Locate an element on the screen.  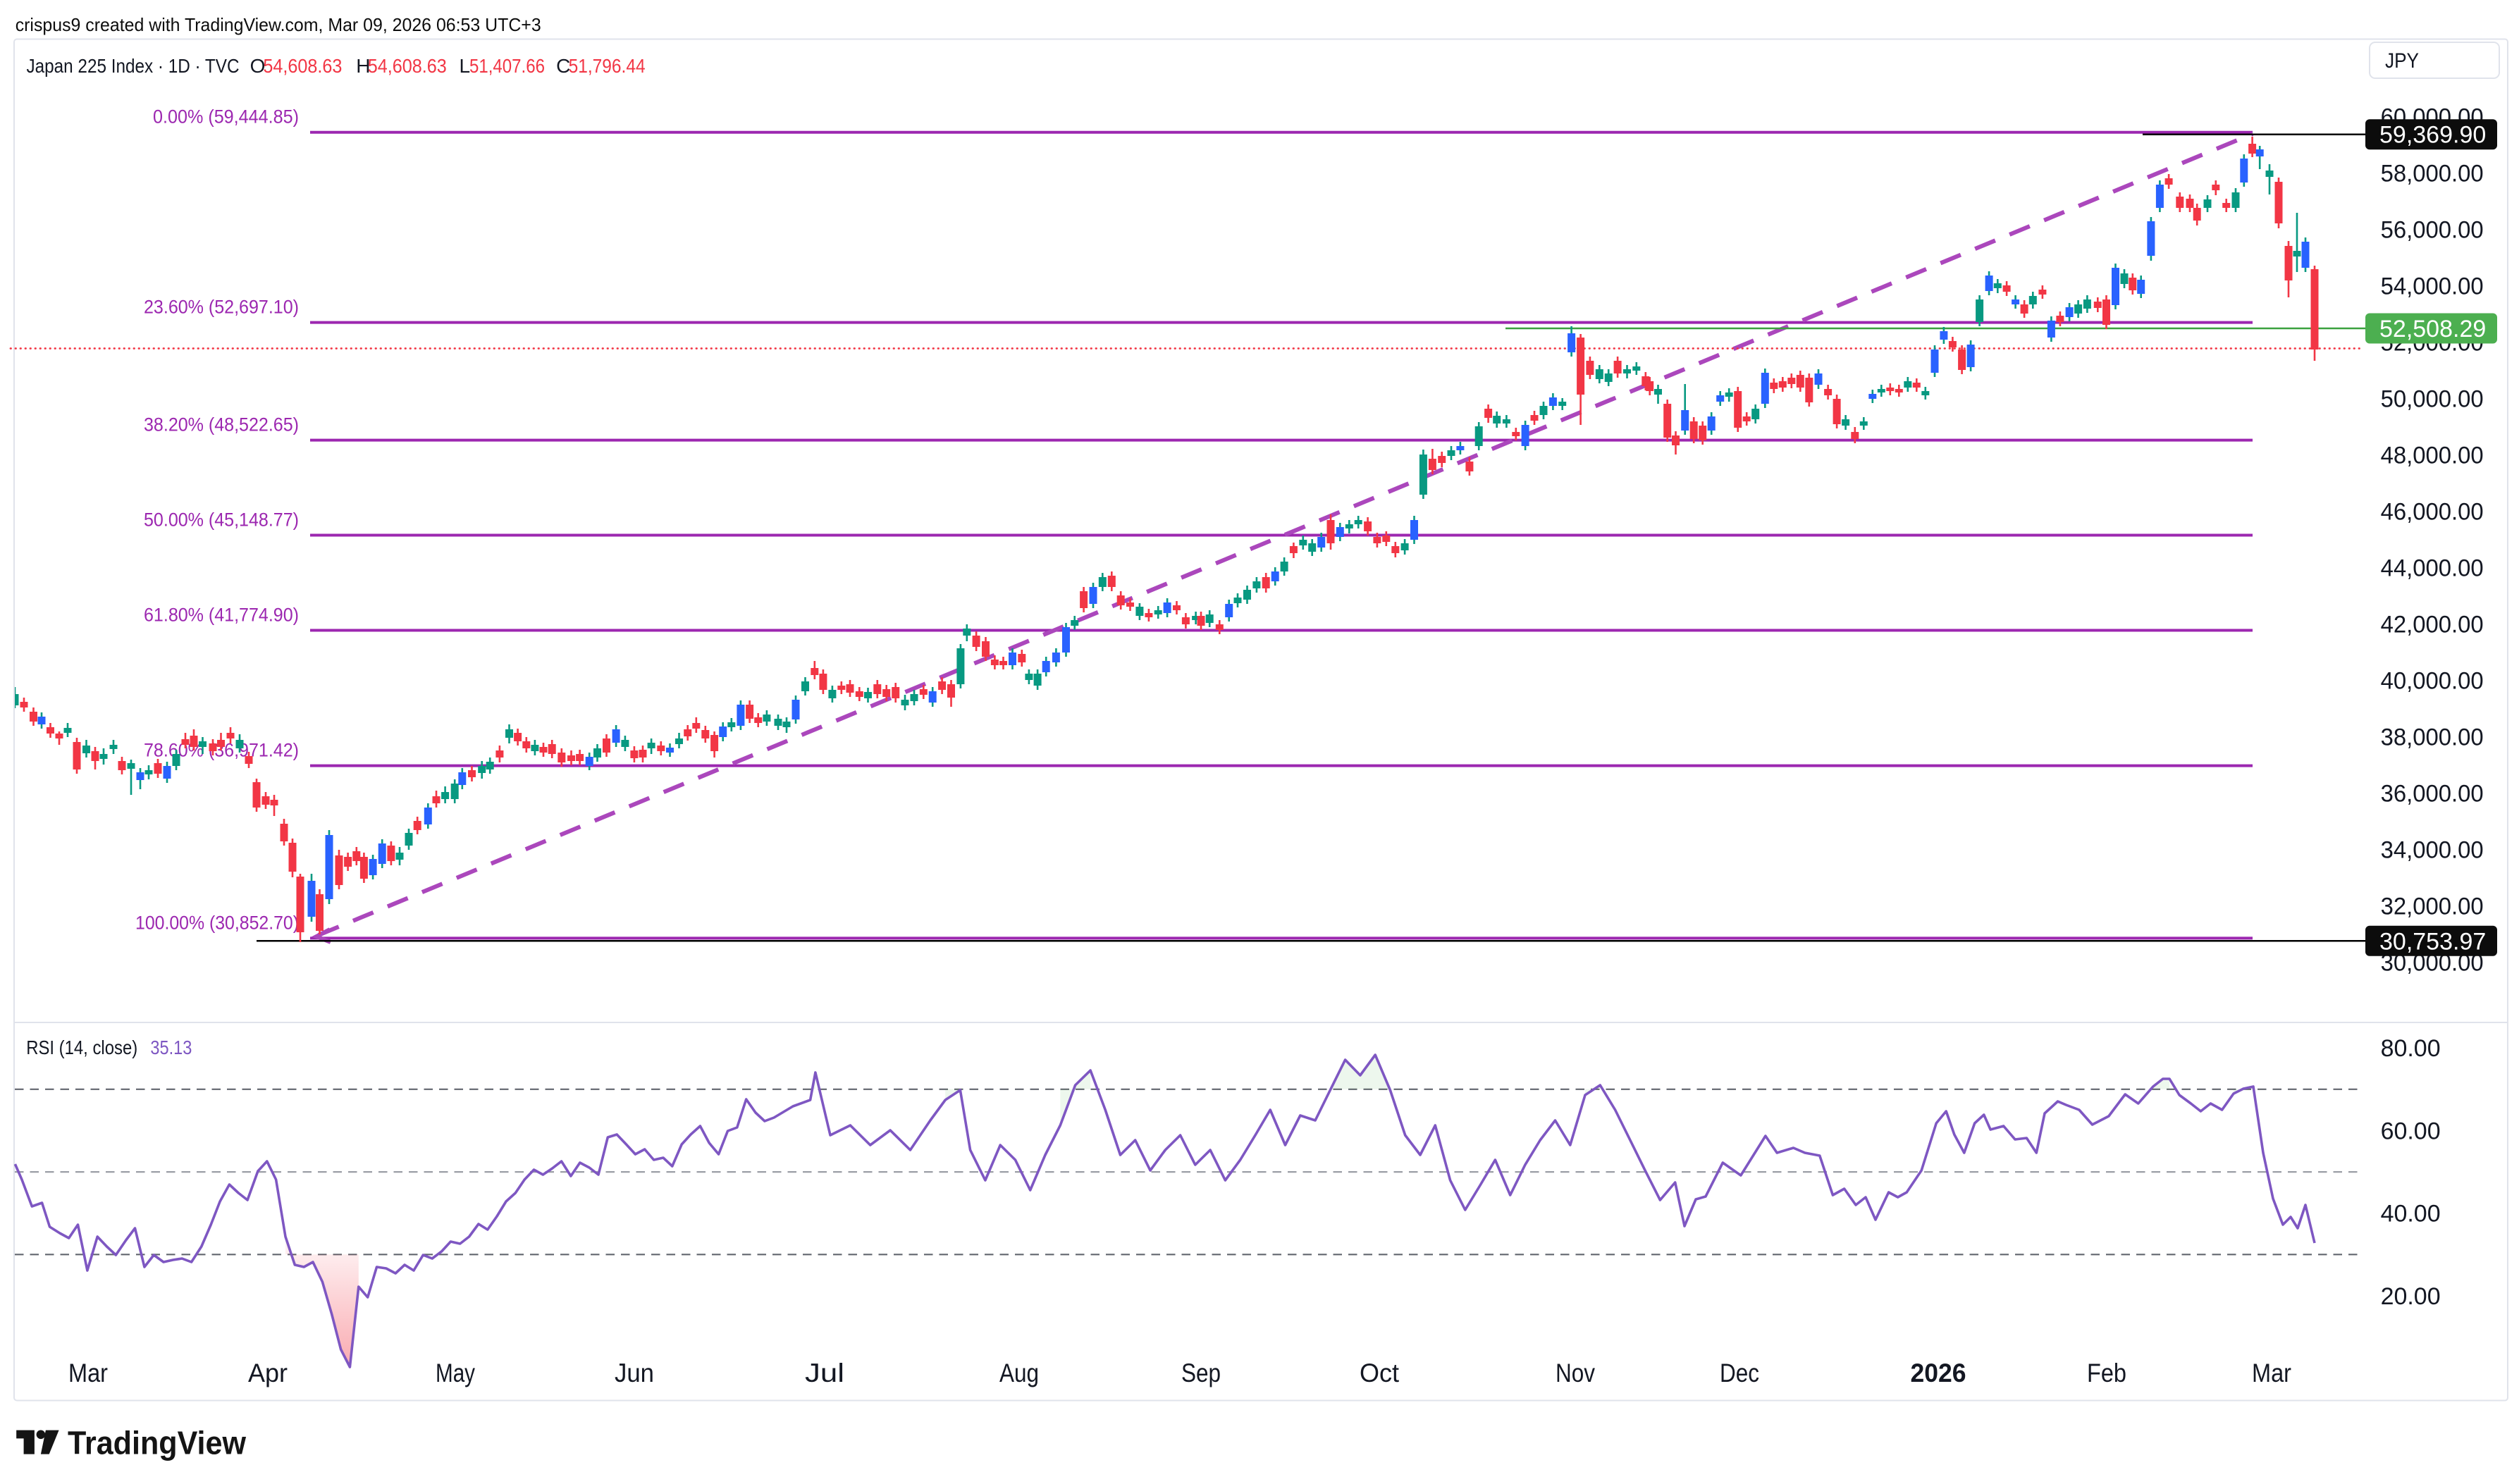
svg-text: 34,000.00 is located at coordinates (2432, 850).